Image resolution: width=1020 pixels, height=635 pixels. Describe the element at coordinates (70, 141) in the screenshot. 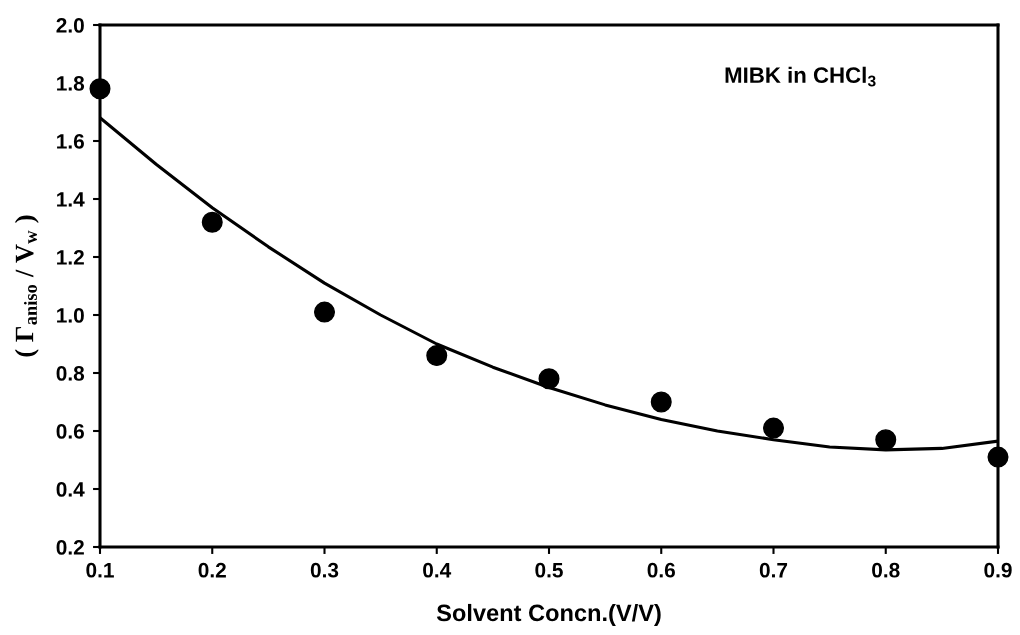

I see `y-tick-label: 1.6` at that location.